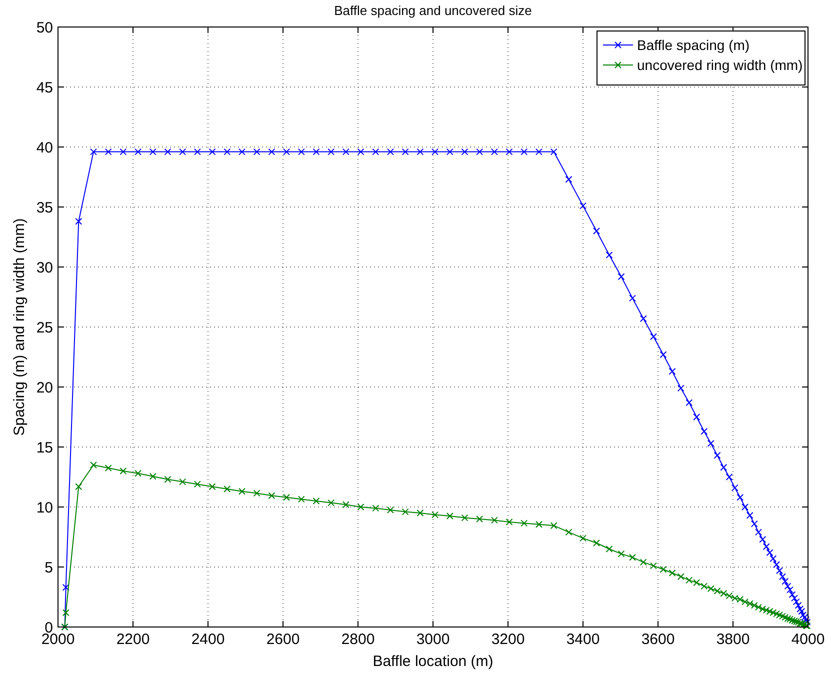 This screenshot has height=676, width=831. I want to click on y-tick-label: 40, so click(44, 147).